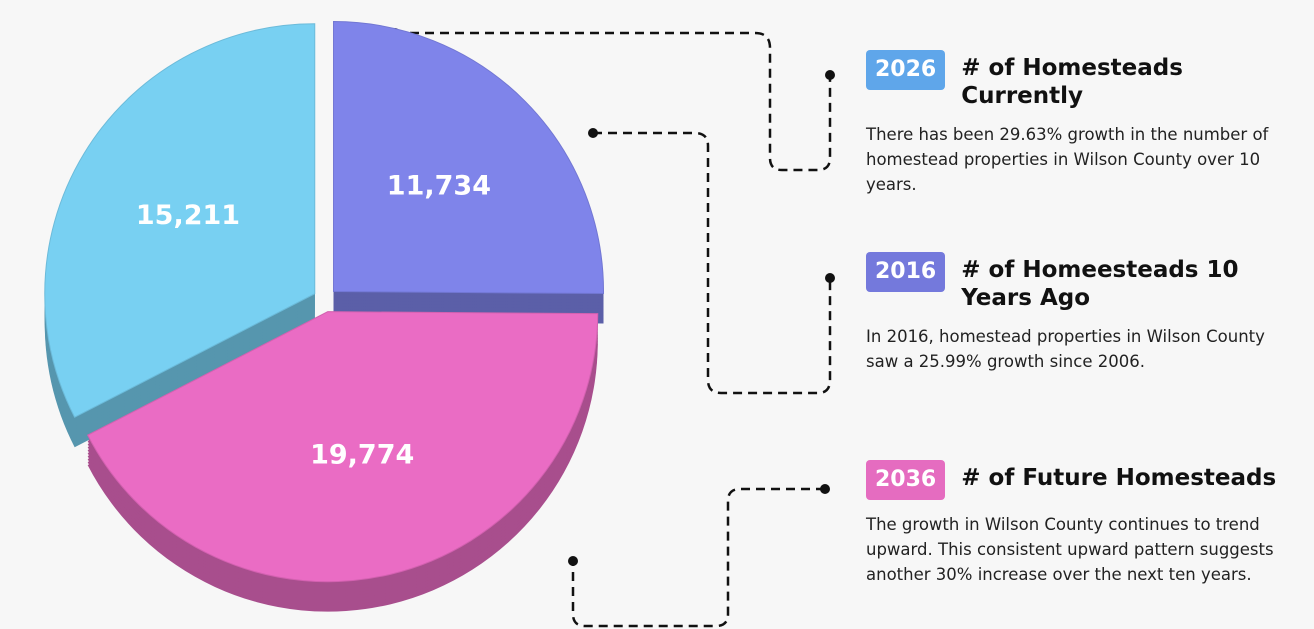 The width and height of the screenshot is (1314, 629). I want to click on year-badge: 2026, so click(906, 70).